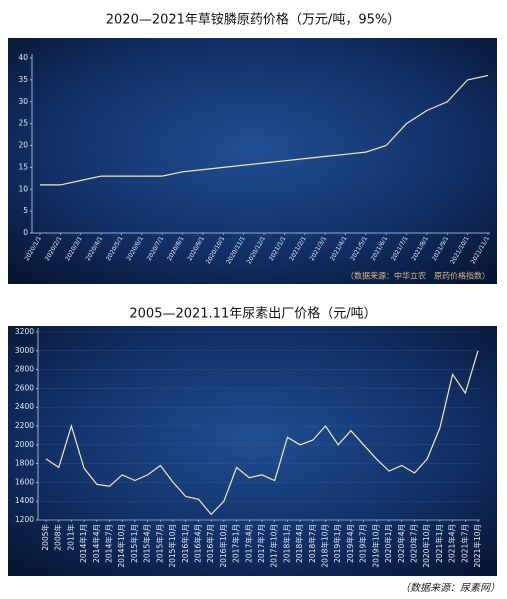 The height and width of the screenshot is (599, 507). What do you see at coordinates (418, 276) in the screenshot?
I see `annotation: （数据来源：中华立农 原药价格指数）` at bounding box center [418, 276].